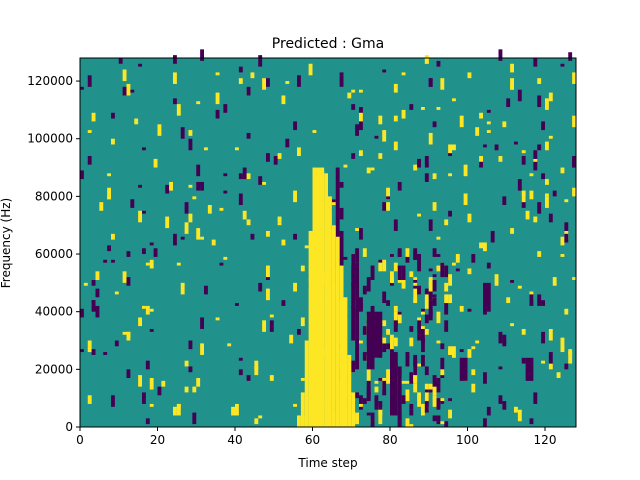 The image size is (640, 480). Describe the element at coordinates (545, 440) in the screenshot. I see `x-tick-label: 120` at that location.